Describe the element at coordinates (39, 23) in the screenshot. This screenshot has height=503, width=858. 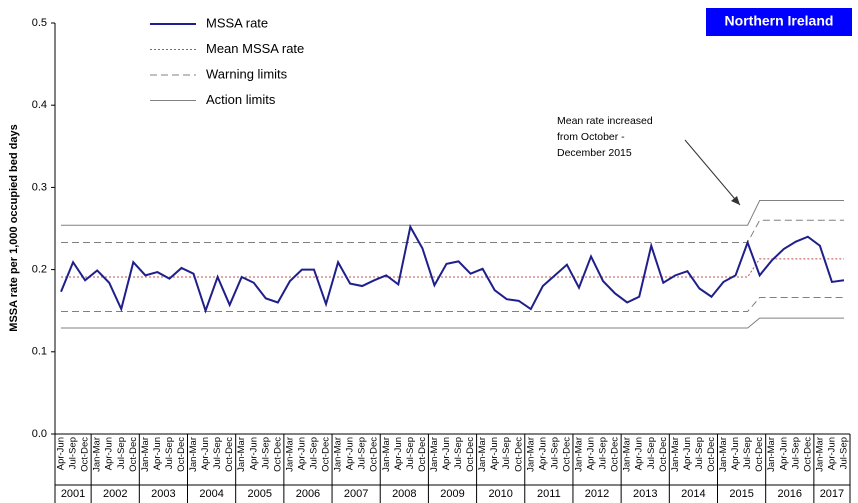
I see `y-tick-label: 0.5` at that location.